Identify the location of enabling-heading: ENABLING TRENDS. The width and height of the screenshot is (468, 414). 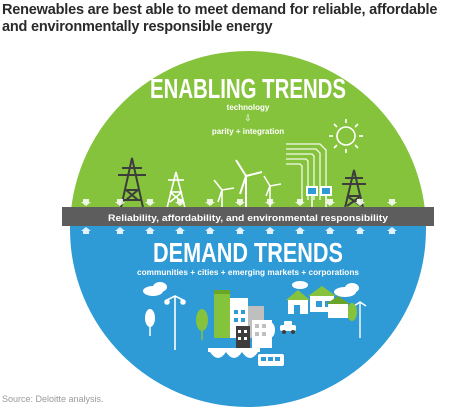
(248, 88).